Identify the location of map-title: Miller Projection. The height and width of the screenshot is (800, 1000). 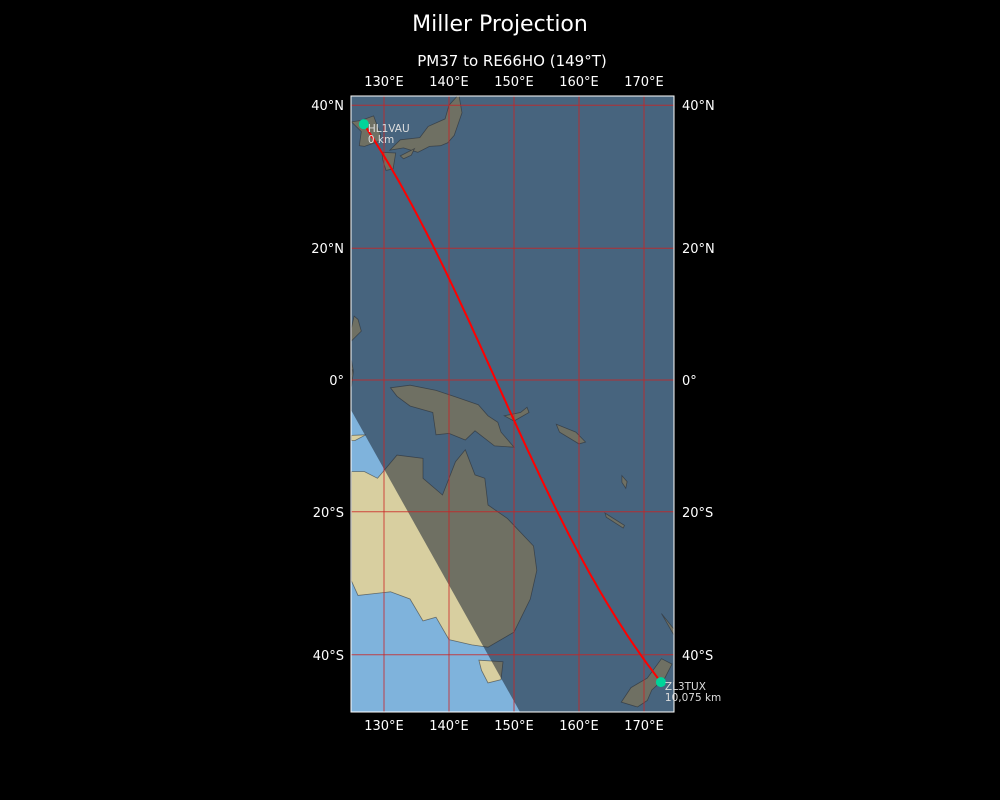
(500, 24).